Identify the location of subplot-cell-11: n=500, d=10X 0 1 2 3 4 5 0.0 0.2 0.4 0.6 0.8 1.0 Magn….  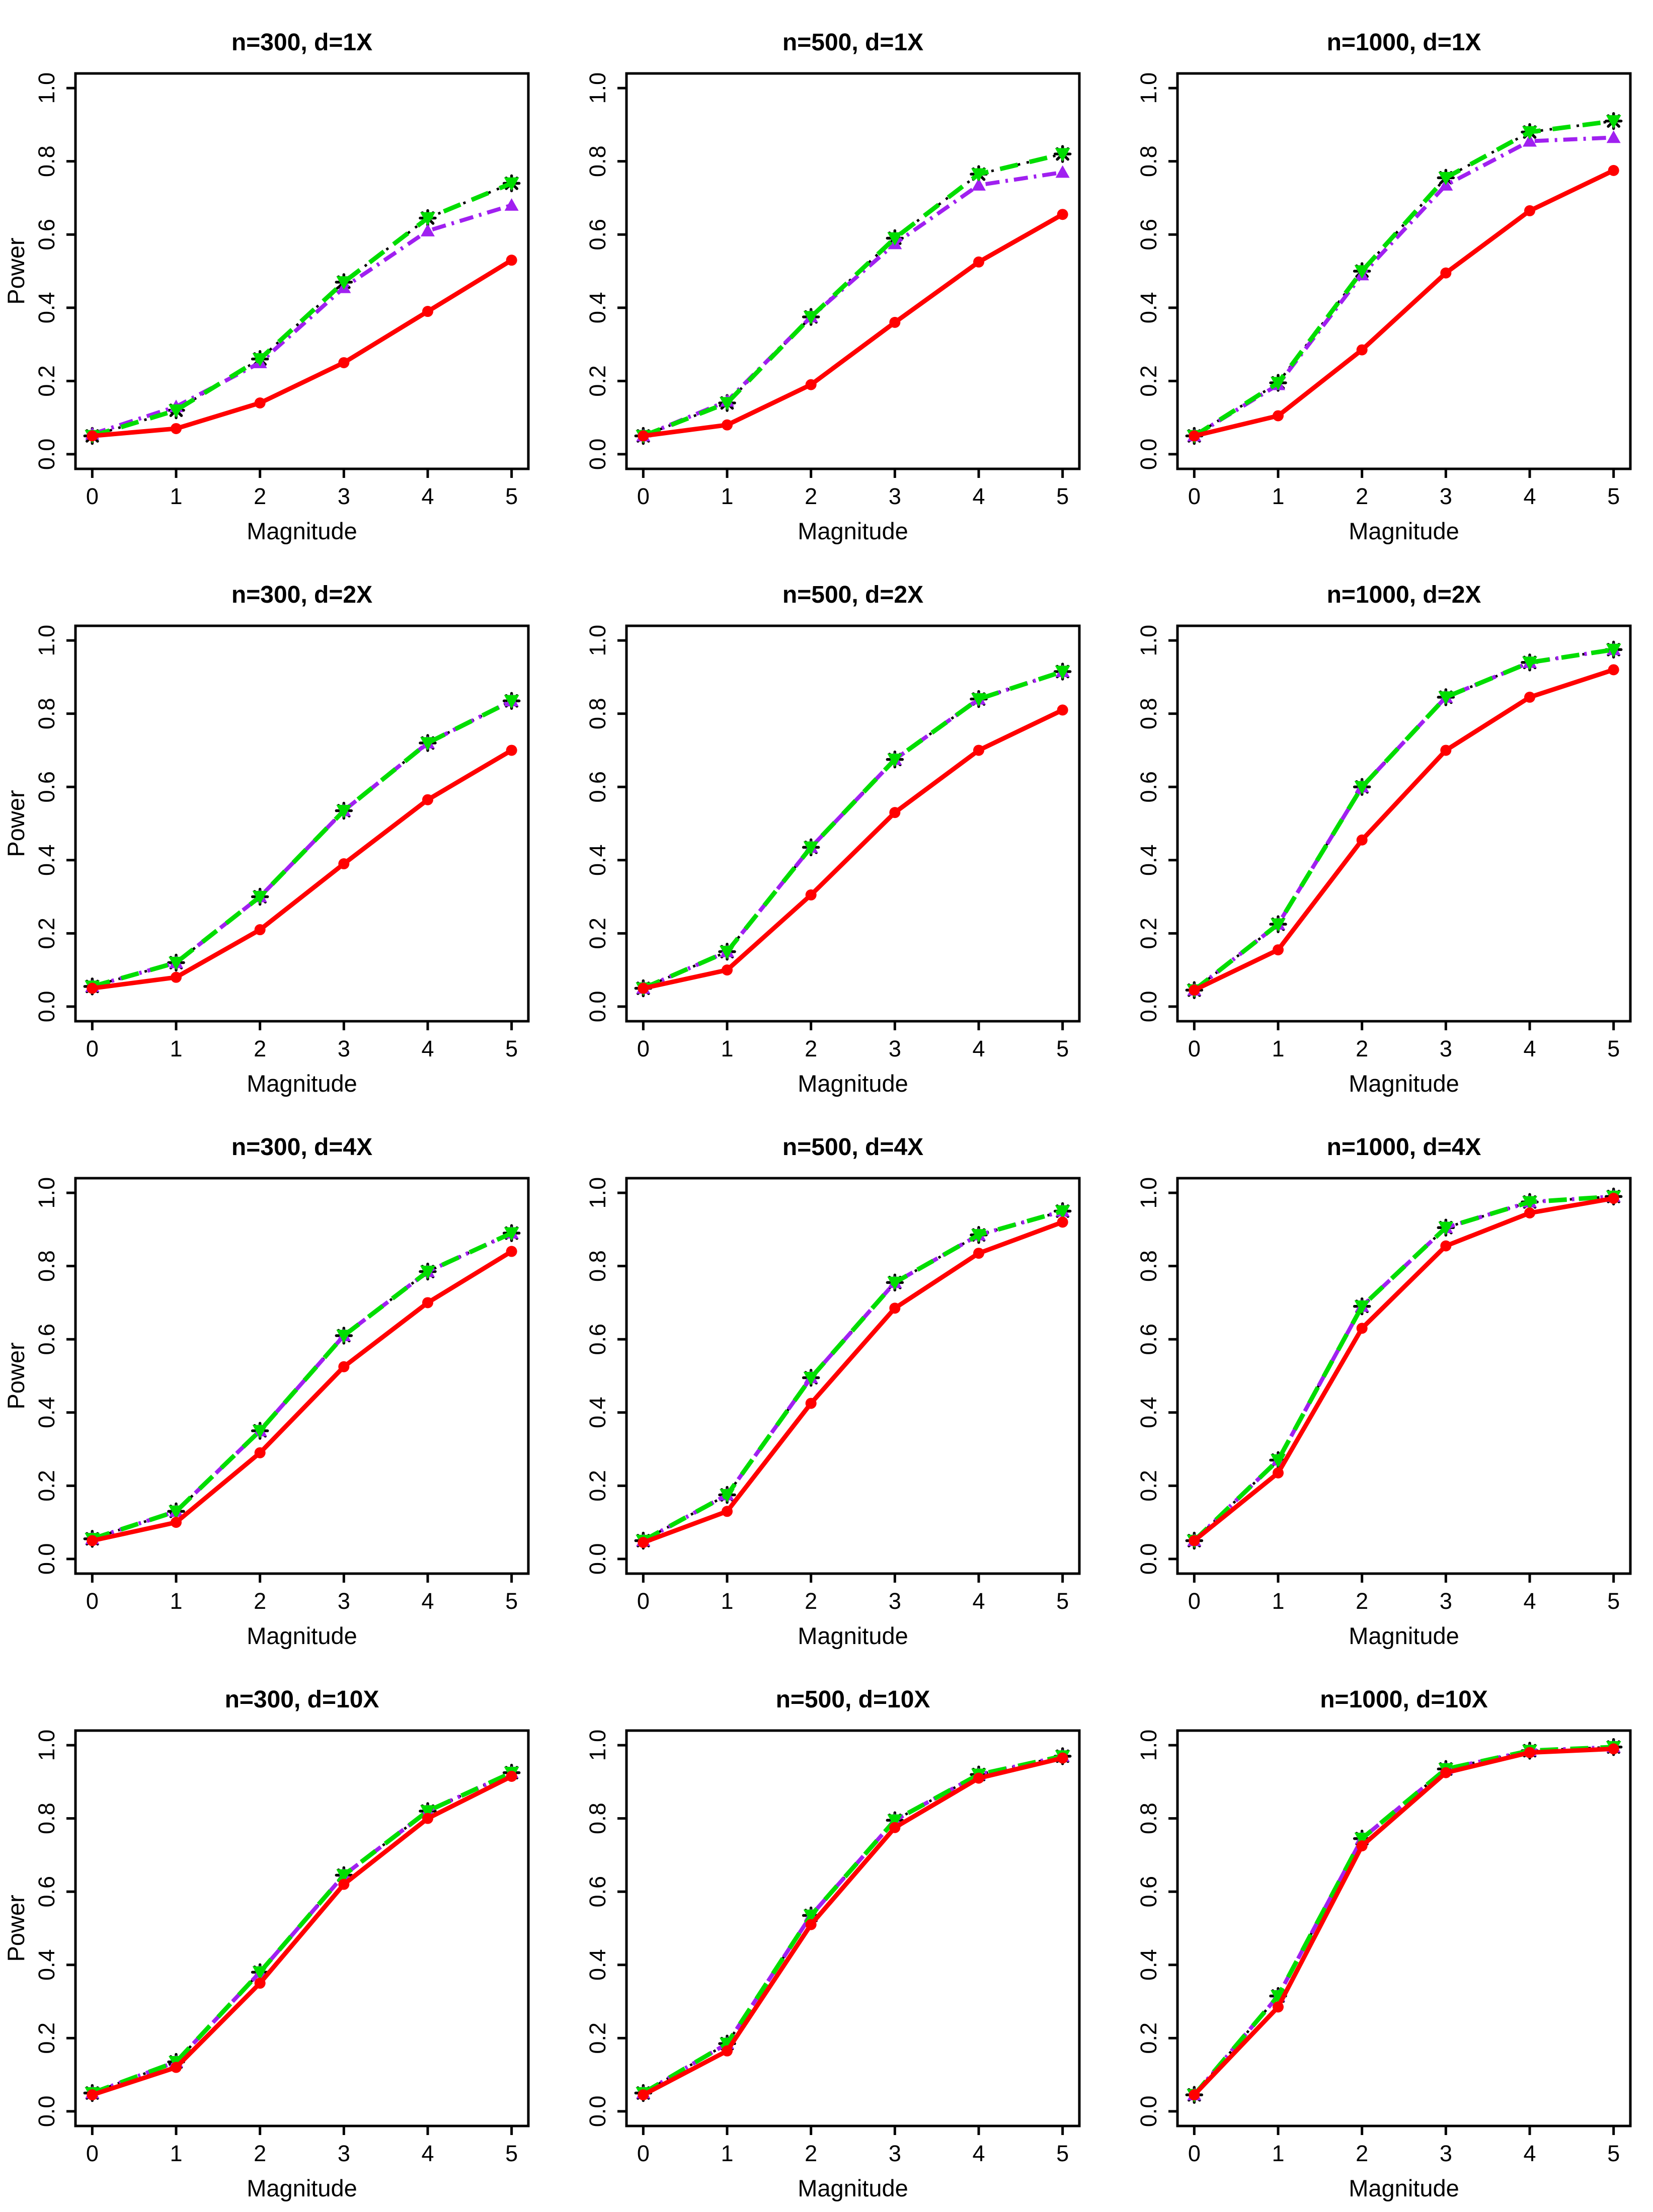
(826, 1933).